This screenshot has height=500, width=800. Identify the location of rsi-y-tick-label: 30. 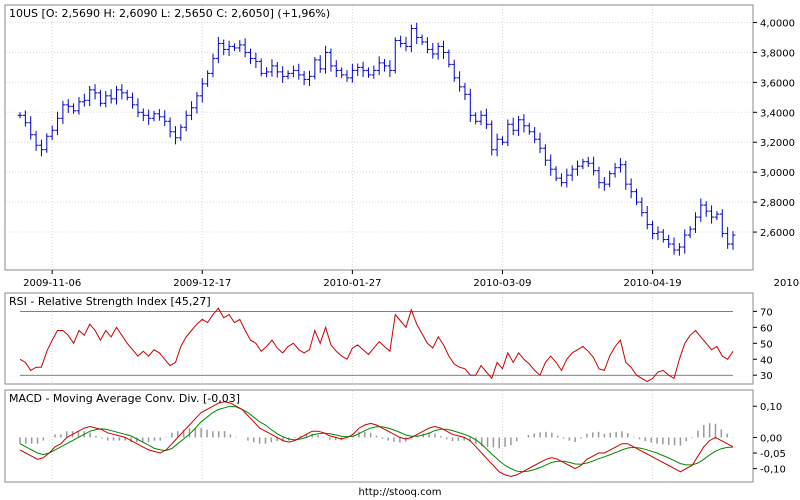
(766, 376).